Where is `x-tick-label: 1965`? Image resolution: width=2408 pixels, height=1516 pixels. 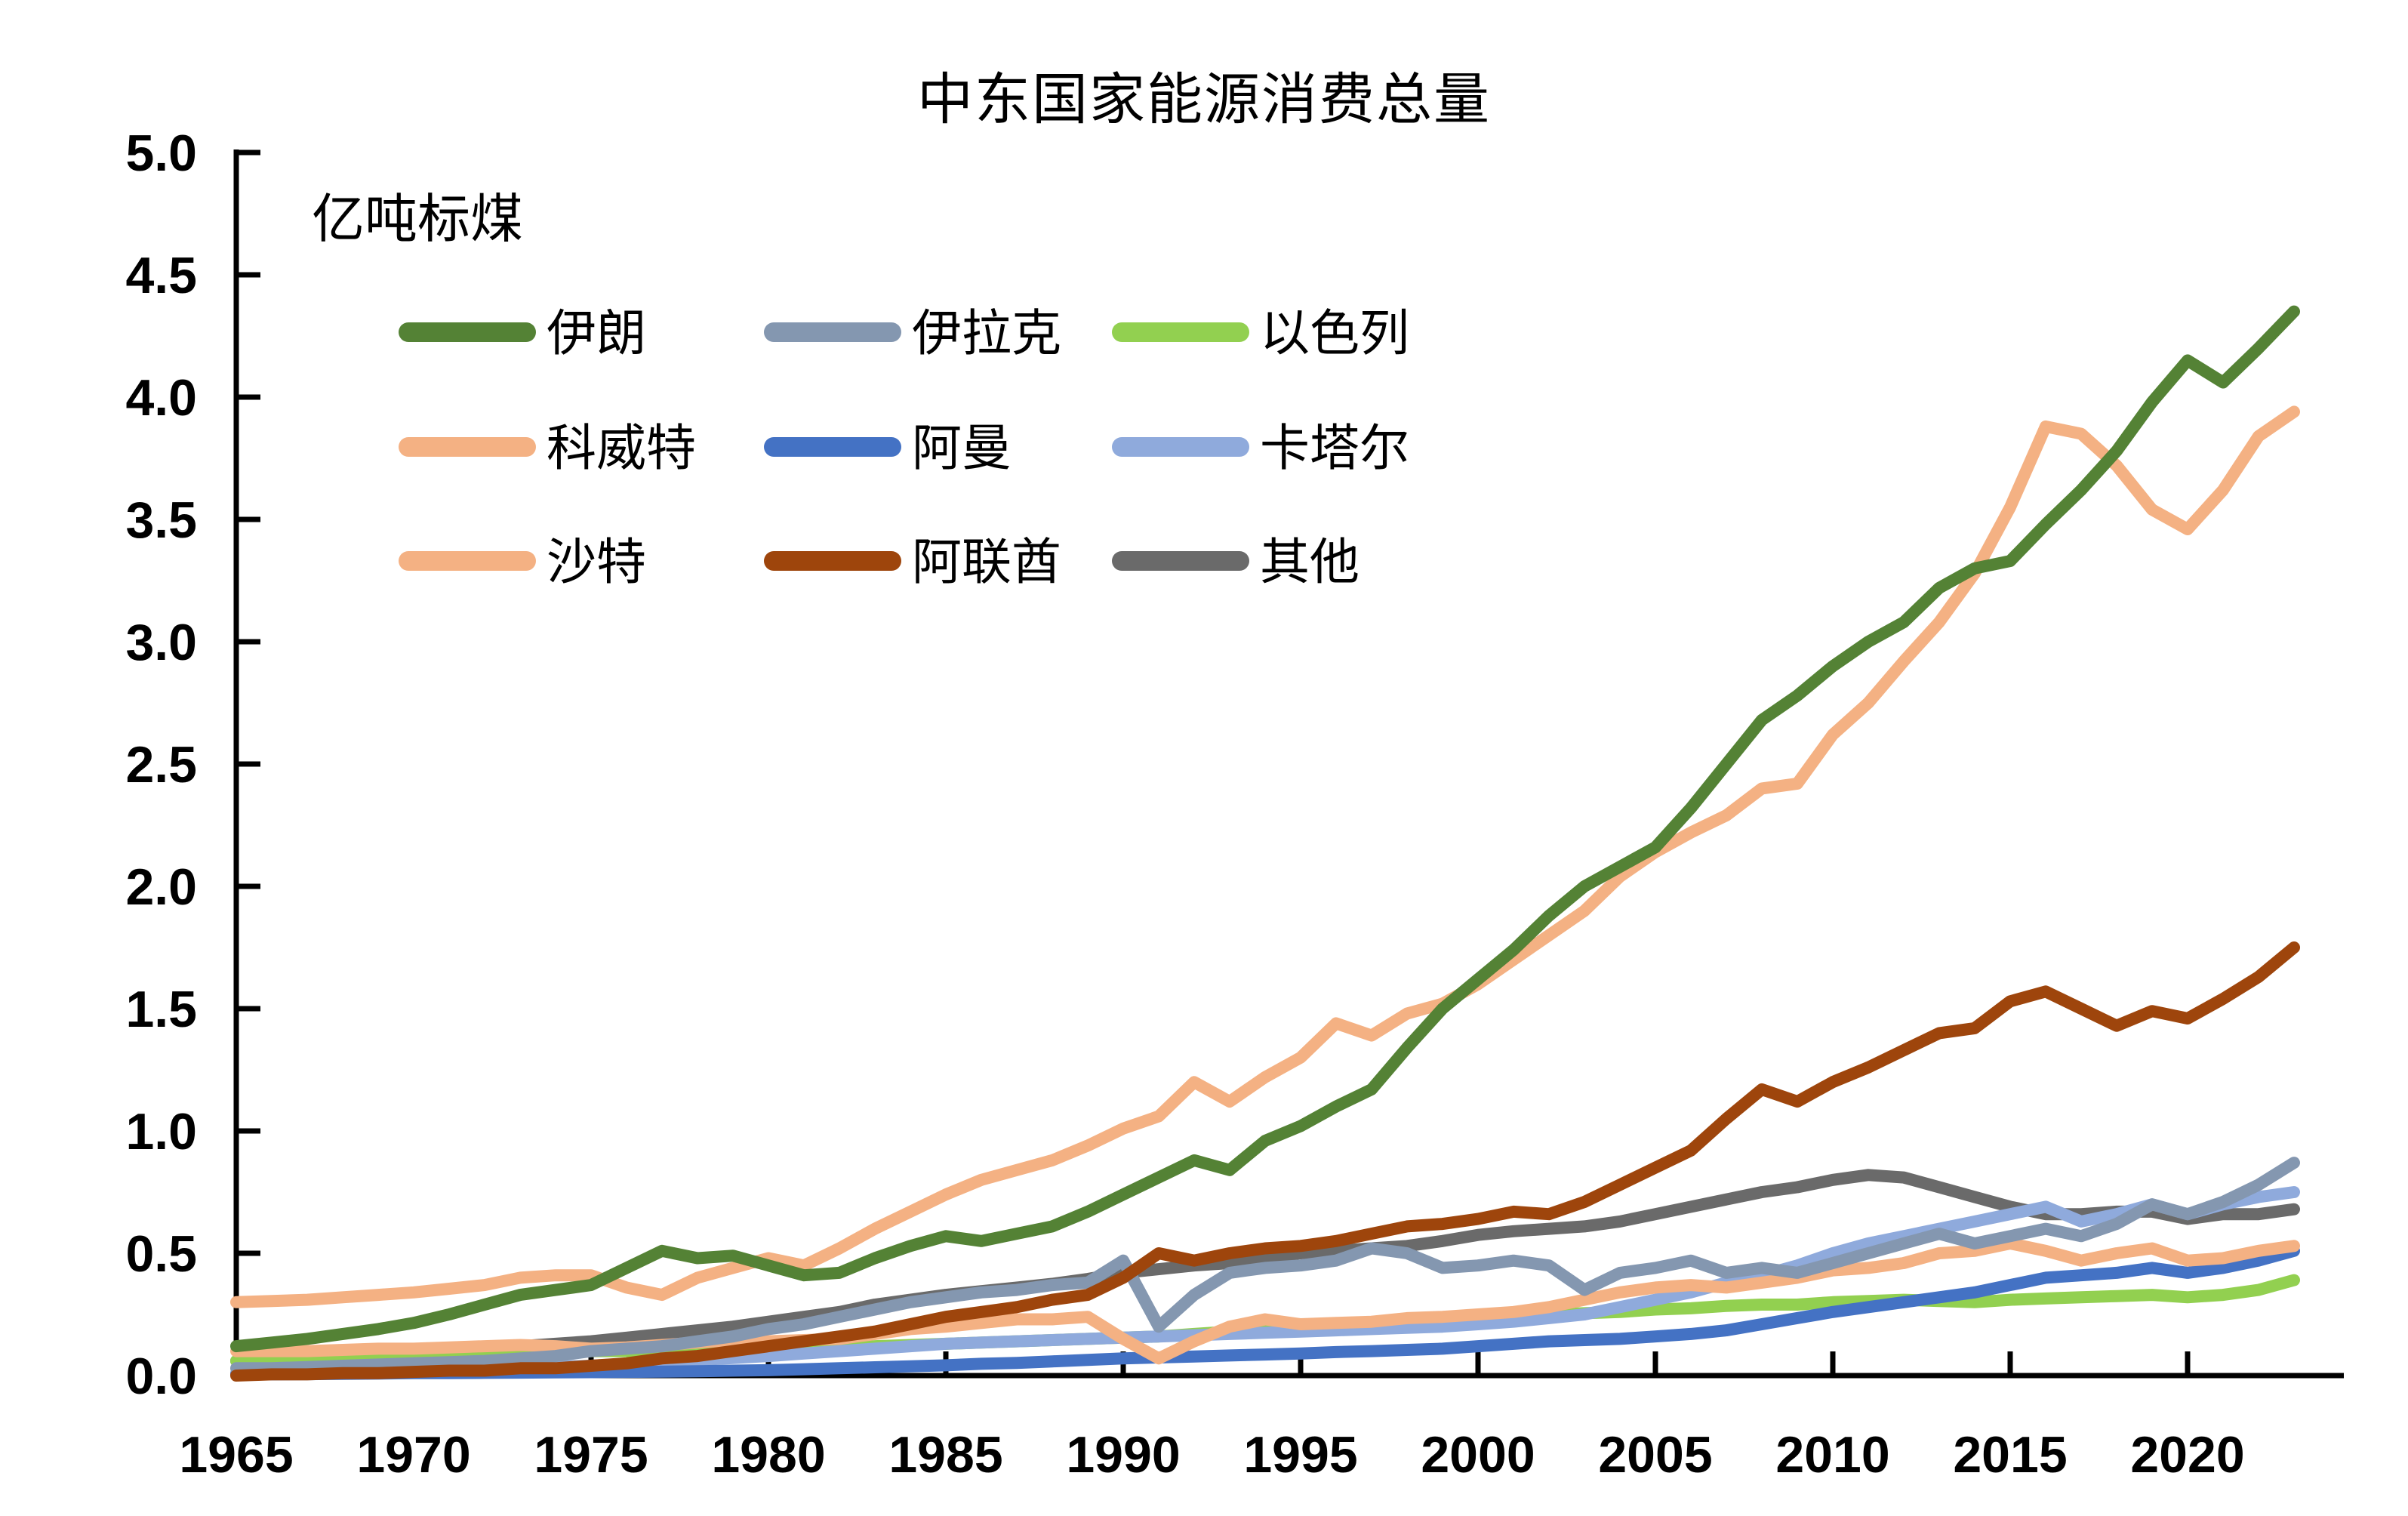
x-tick-label: 1965 is located at coordinates (236, 1455).